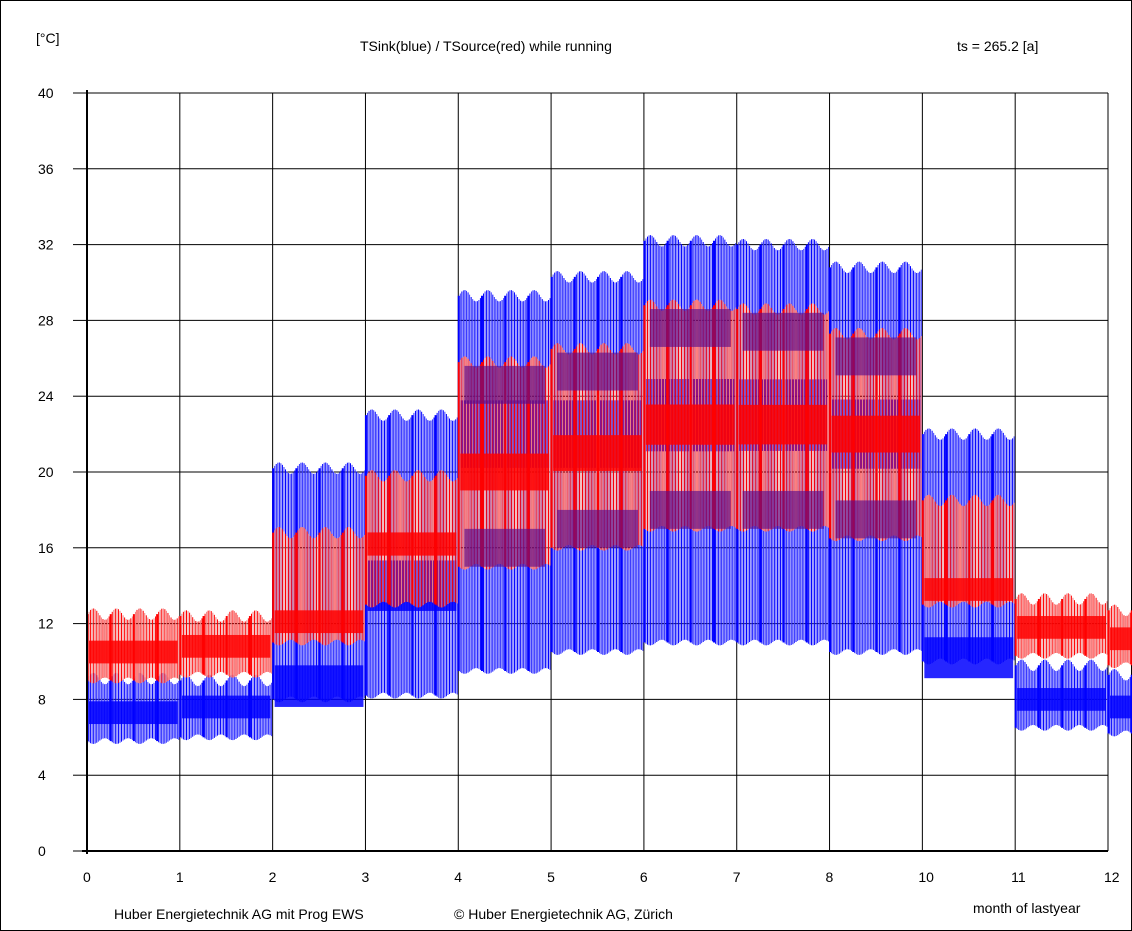  What do you see at coordinates (1027, 908) in the screenshot?
I see `x-axis-label: month of lastyear` at bounding box center [1027, 908].